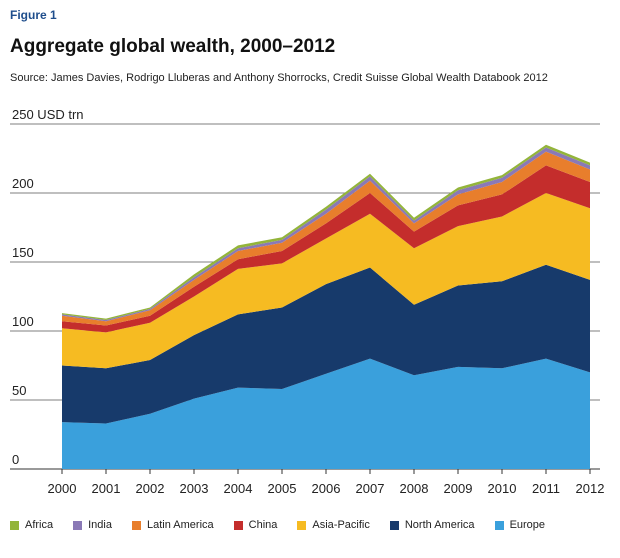  I want to click on x-tick-label: 2008, so click(414, 488).